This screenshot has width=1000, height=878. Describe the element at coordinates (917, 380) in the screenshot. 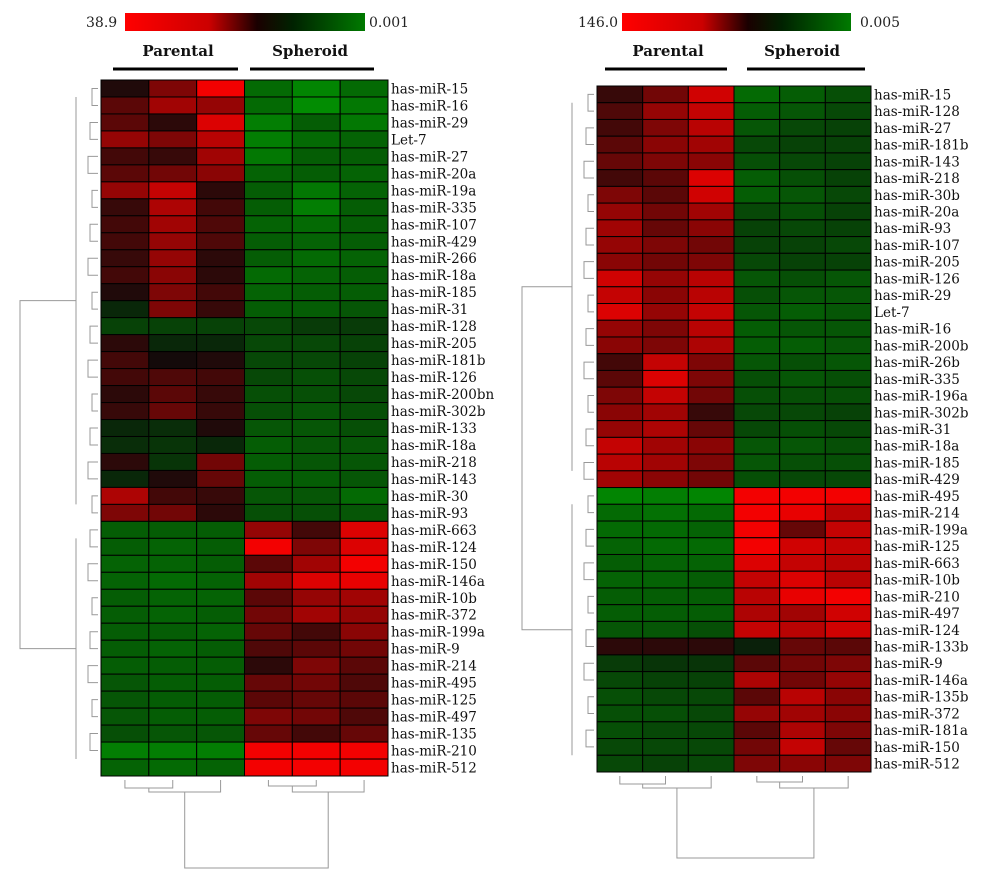

I see `row-label: has-miR-335` at that location.